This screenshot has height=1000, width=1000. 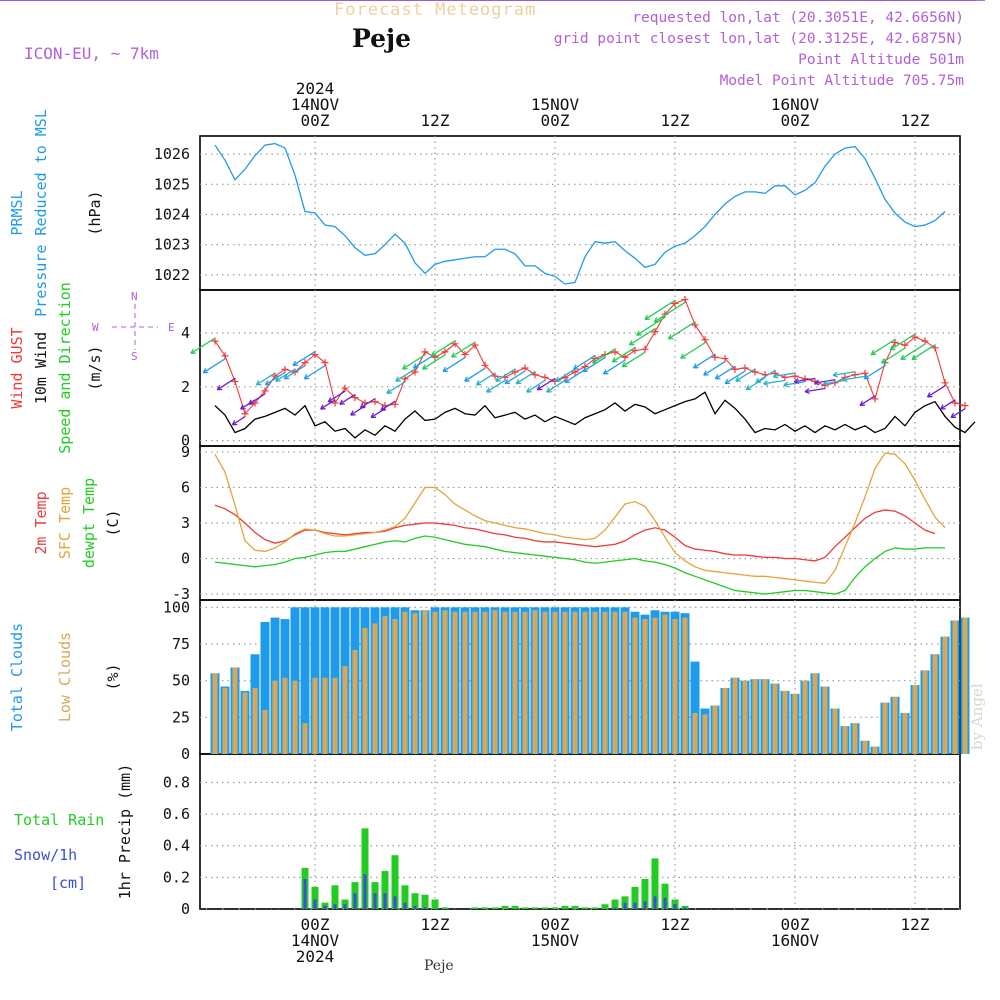 I want to click on compass-west: W, so click(x=95, y=327).